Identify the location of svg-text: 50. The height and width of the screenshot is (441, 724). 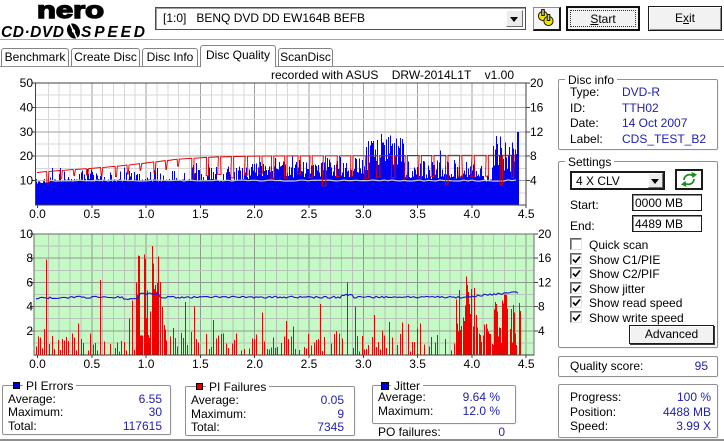
(27, 83).